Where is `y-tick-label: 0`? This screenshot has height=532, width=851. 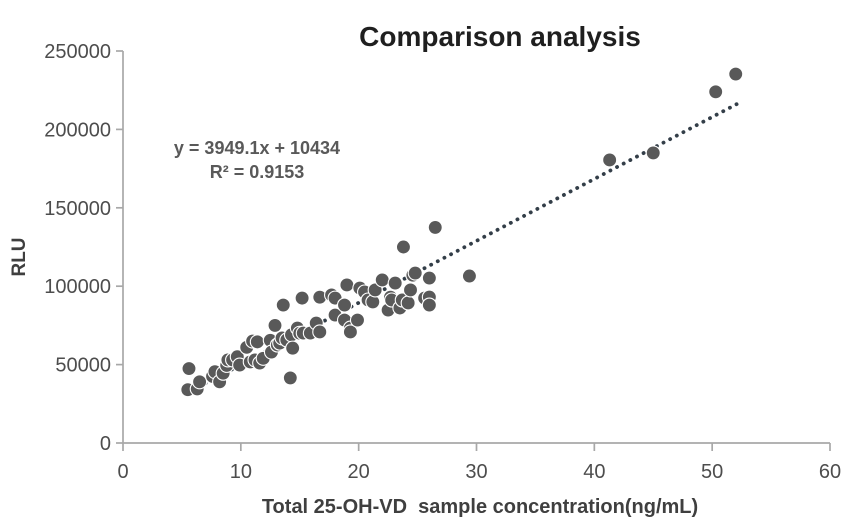 y-tick-label: 0 is located at coordinates (105, 444).